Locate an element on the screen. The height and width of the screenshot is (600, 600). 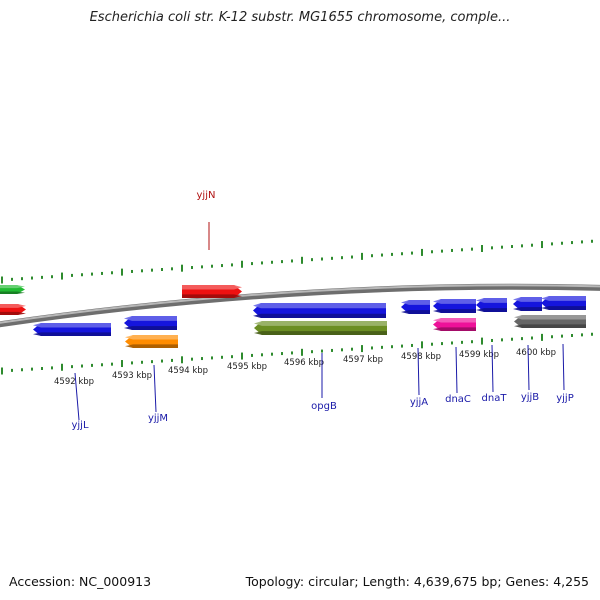
scale-label: 4598 kbp is located at coordinates (421, 357).